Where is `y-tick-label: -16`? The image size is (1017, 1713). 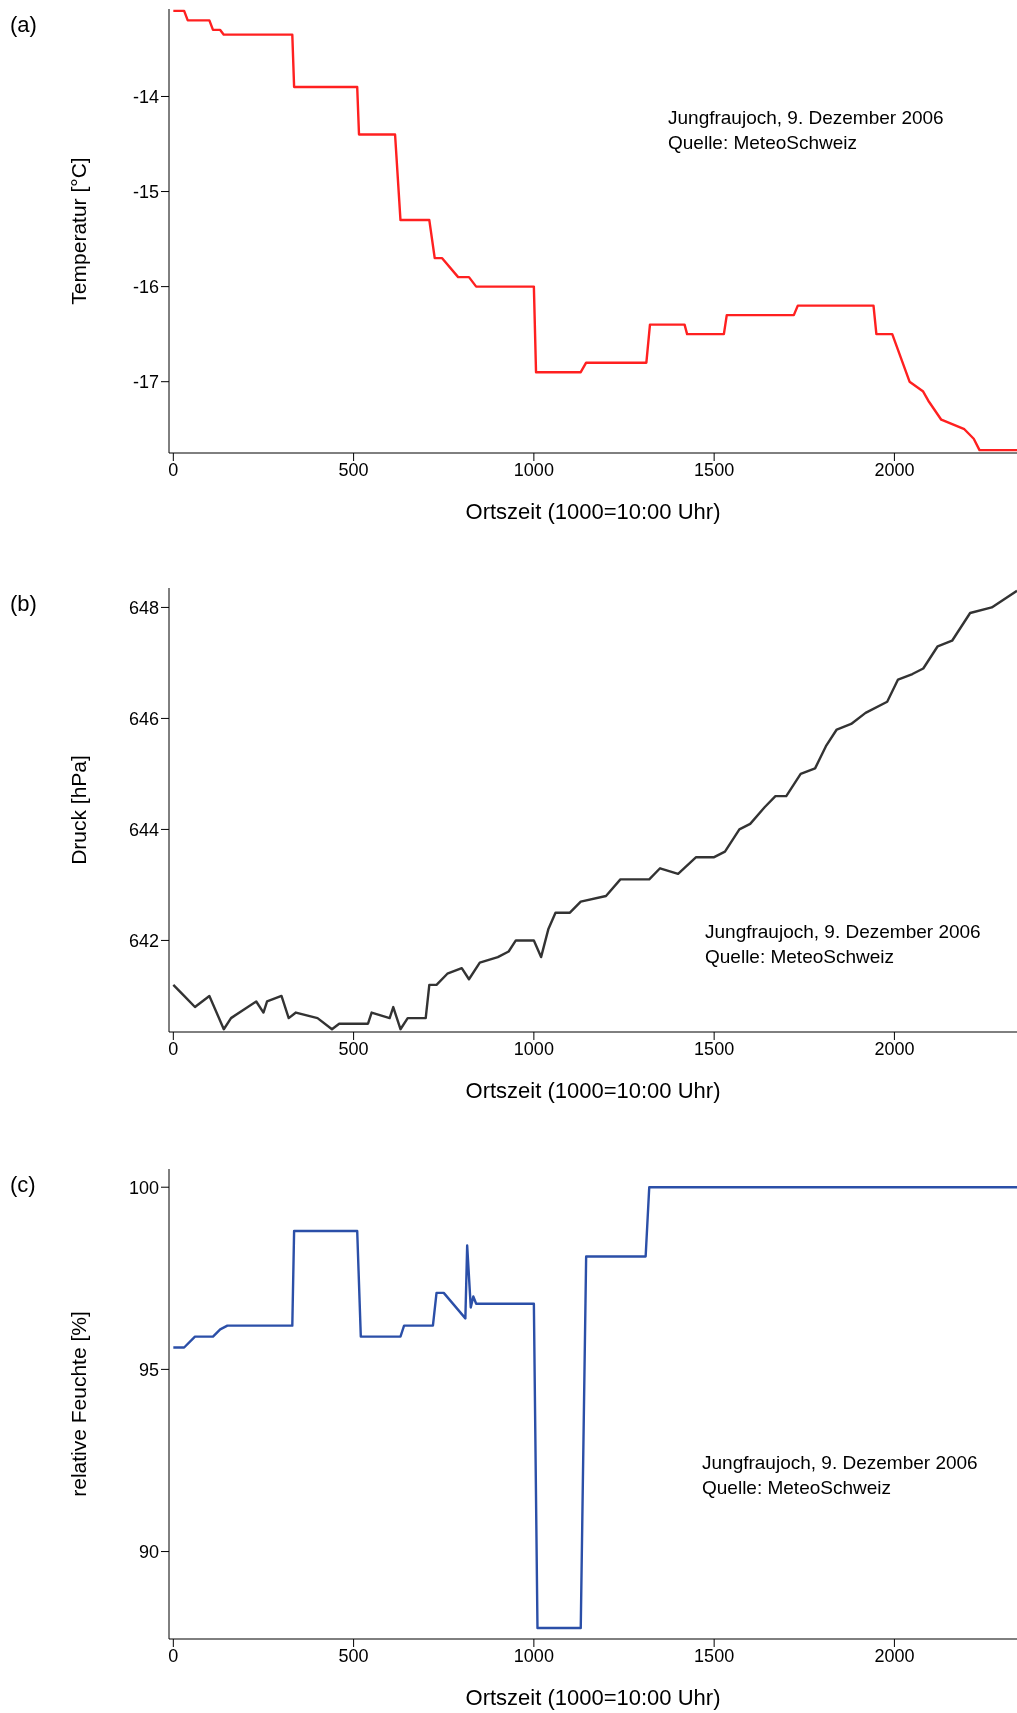 y-tick-label: -16 is located at coordinates (145, 287).